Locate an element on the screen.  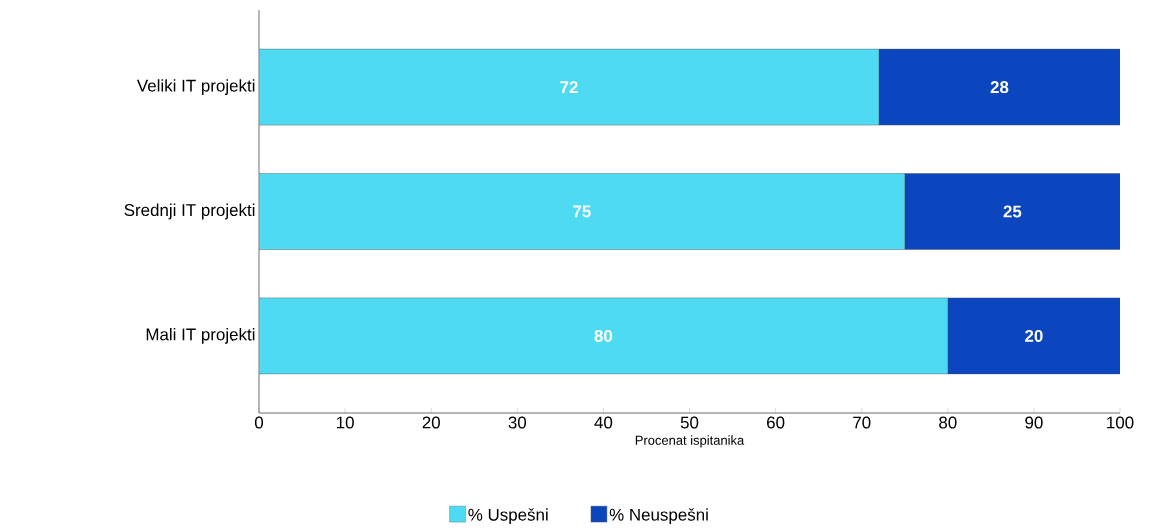
x-tick-label: 20 is located at coordinates (431, 422).